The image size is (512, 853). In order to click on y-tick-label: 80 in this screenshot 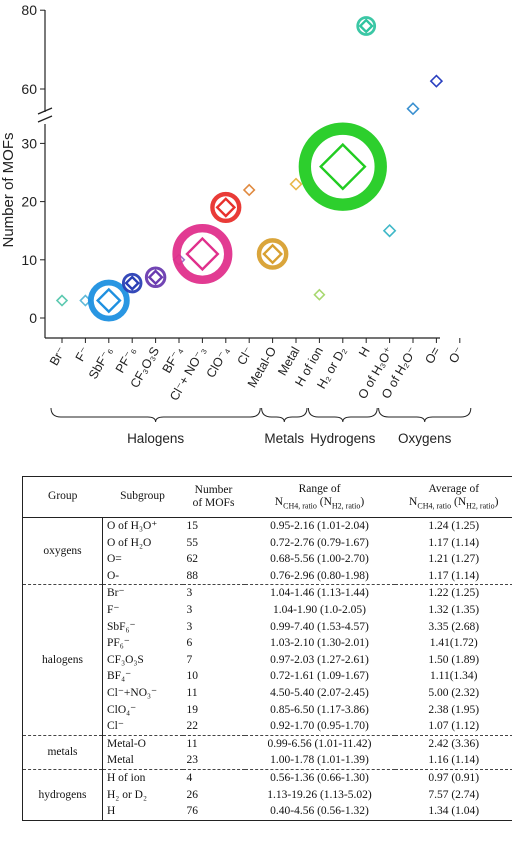, I will do `click(29, 10)`.